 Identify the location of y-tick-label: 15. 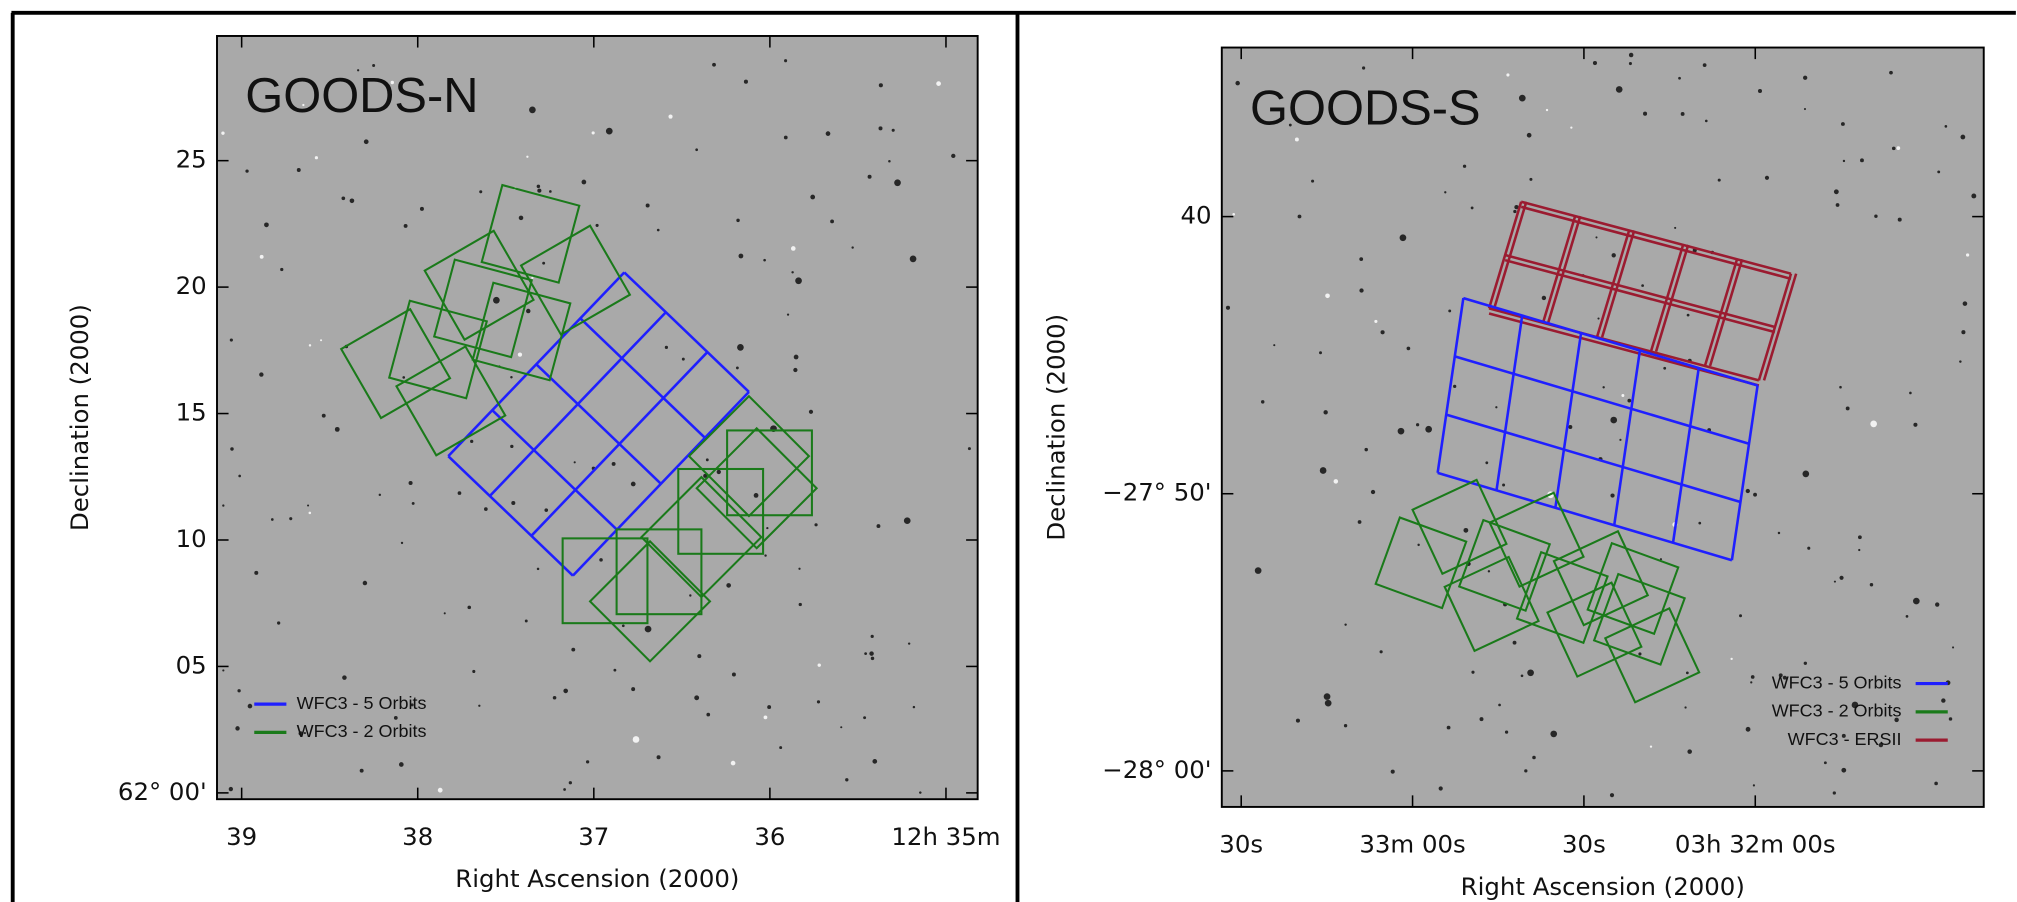
(191, 412).